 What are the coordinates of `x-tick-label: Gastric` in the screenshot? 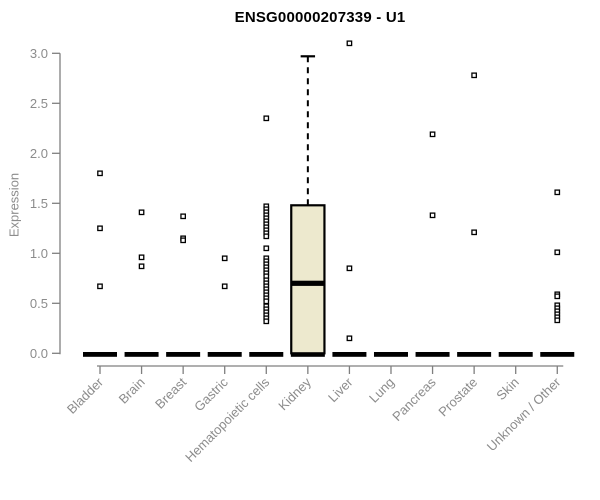 It's located at (211, 394).